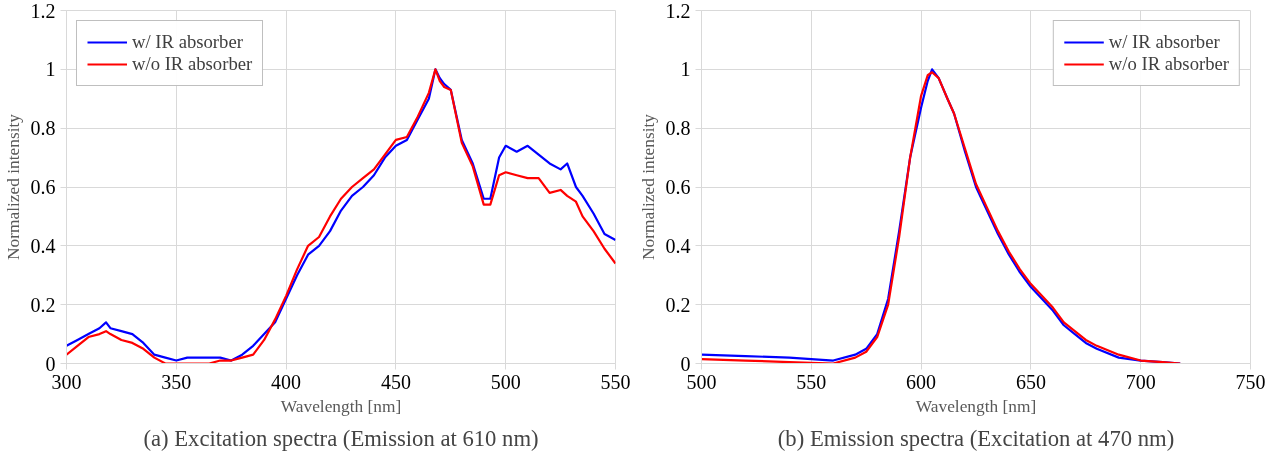 The height and width of the screenshot is (463, 1278). What do you see at coordinates (976, 438) in the screenshot?
I see `text: (b) Emission spectra (Excitation at 470 nm)` at bounding box center [976, 438].